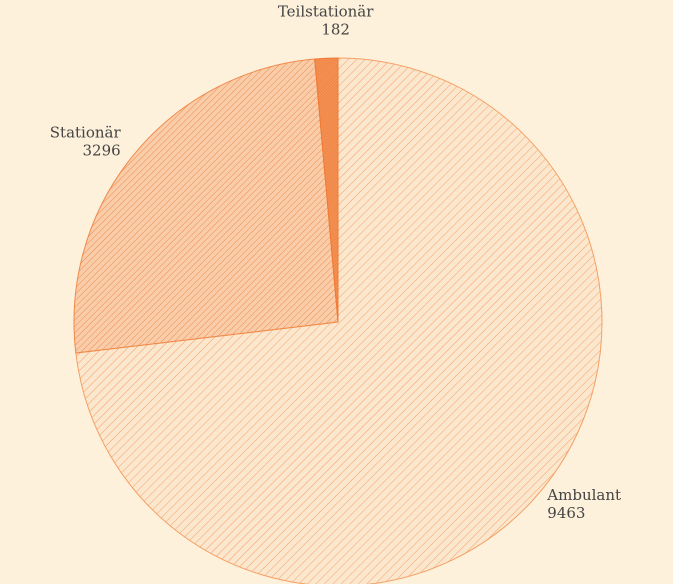  I want to click on slice-label: Ambulant, so click(583, 495).